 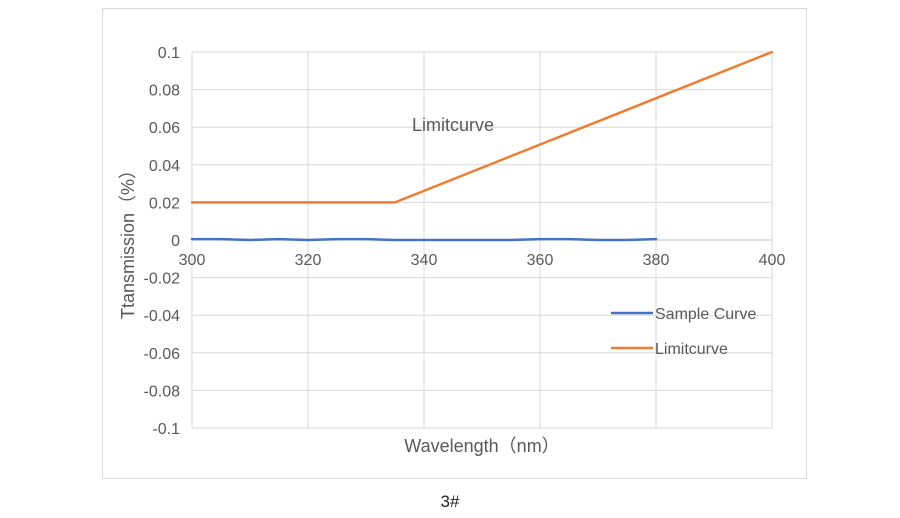 I want to click on y-tick-label: 0.04, so click(x=164, y=166).